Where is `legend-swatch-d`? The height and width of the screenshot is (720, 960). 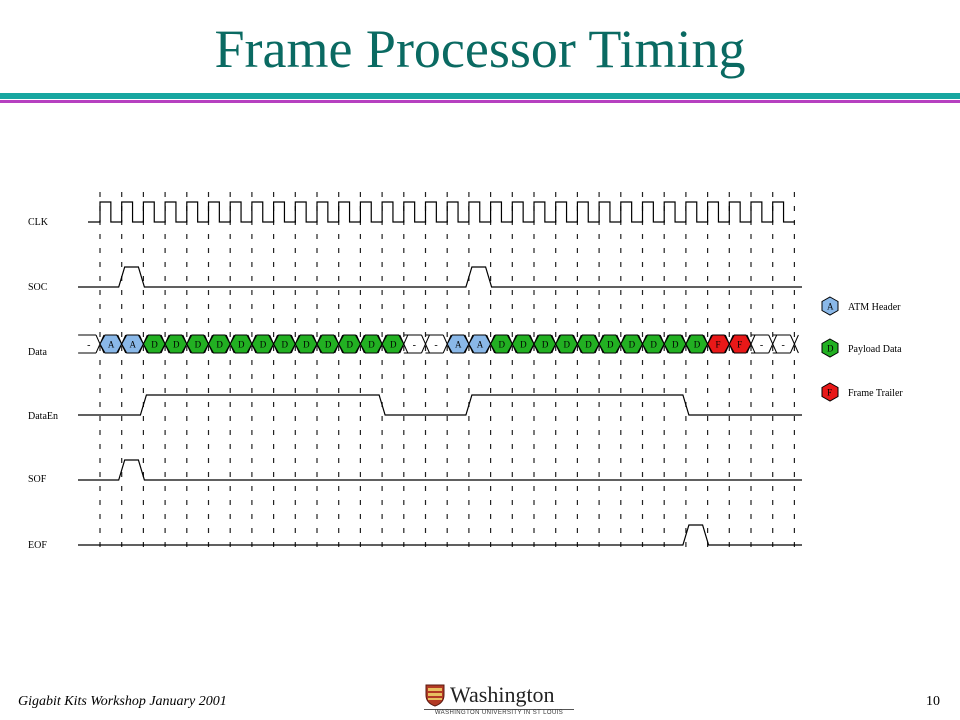 legend-swatch-d is located at coordinates (830, 348).